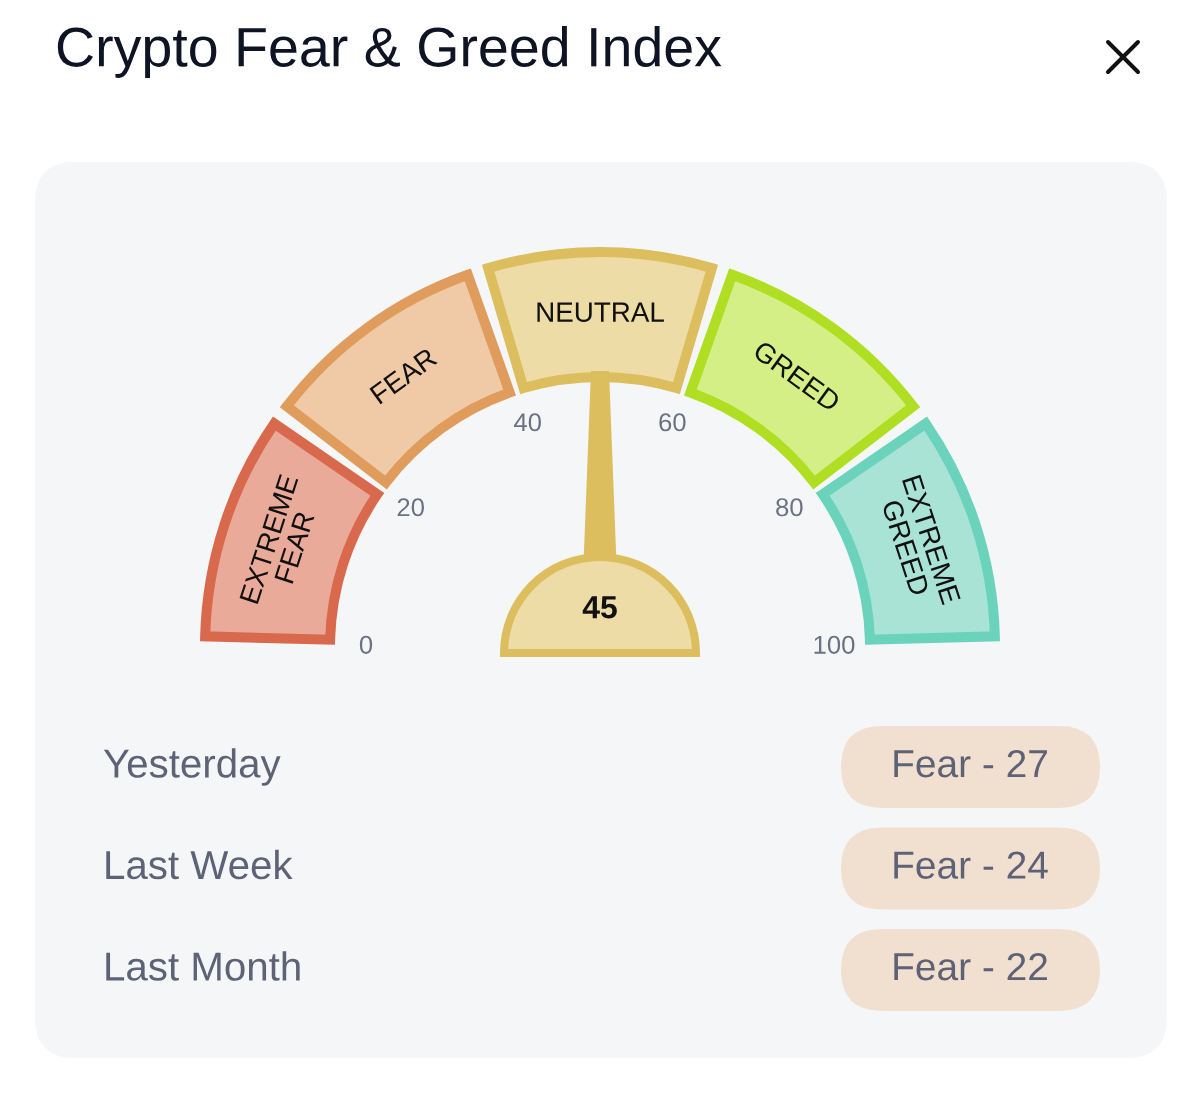 The height and width of the screenshot is (1094, 1200). What do you see at coordinates (672, 422) in the screenshot?
I see `text: 60` at bounding box center [672, 422].